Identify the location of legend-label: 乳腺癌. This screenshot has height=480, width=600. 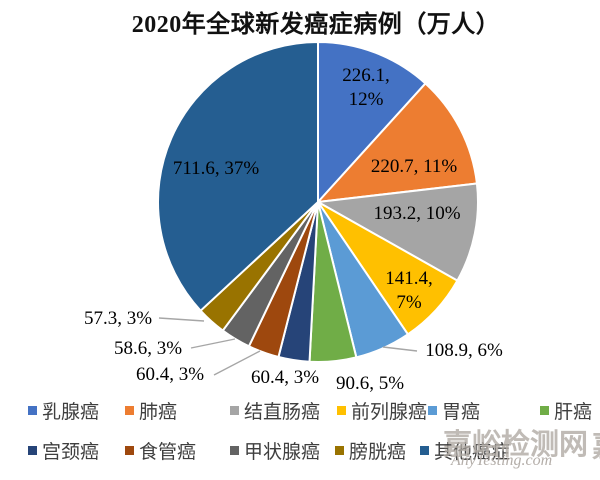
(71, 412).